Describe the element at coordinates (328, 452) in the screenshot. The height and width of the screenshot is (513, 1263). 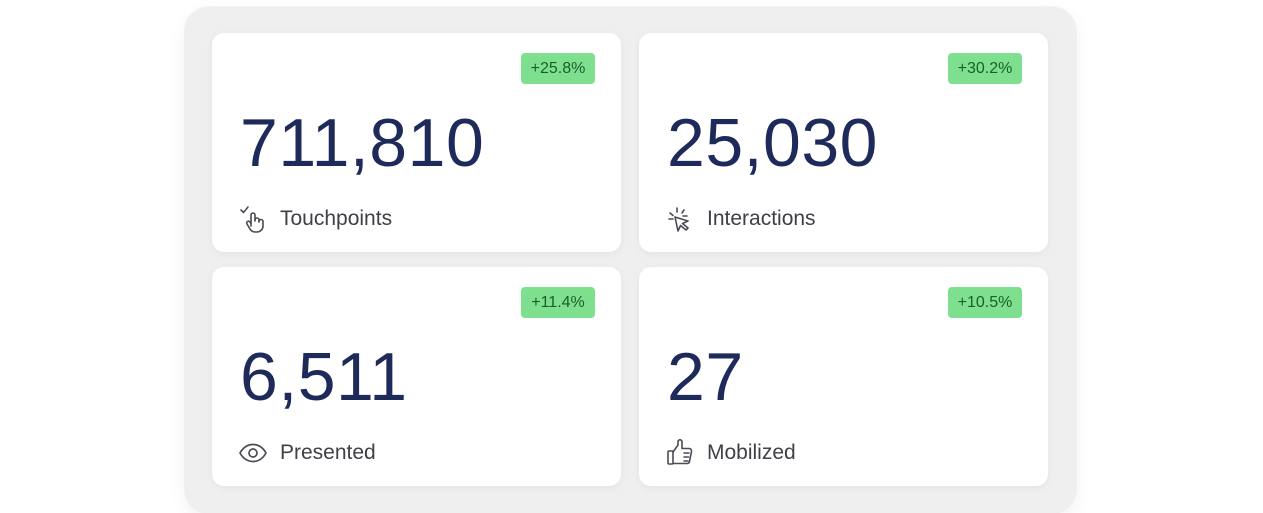
I see `metric-label: Presented` at that location.